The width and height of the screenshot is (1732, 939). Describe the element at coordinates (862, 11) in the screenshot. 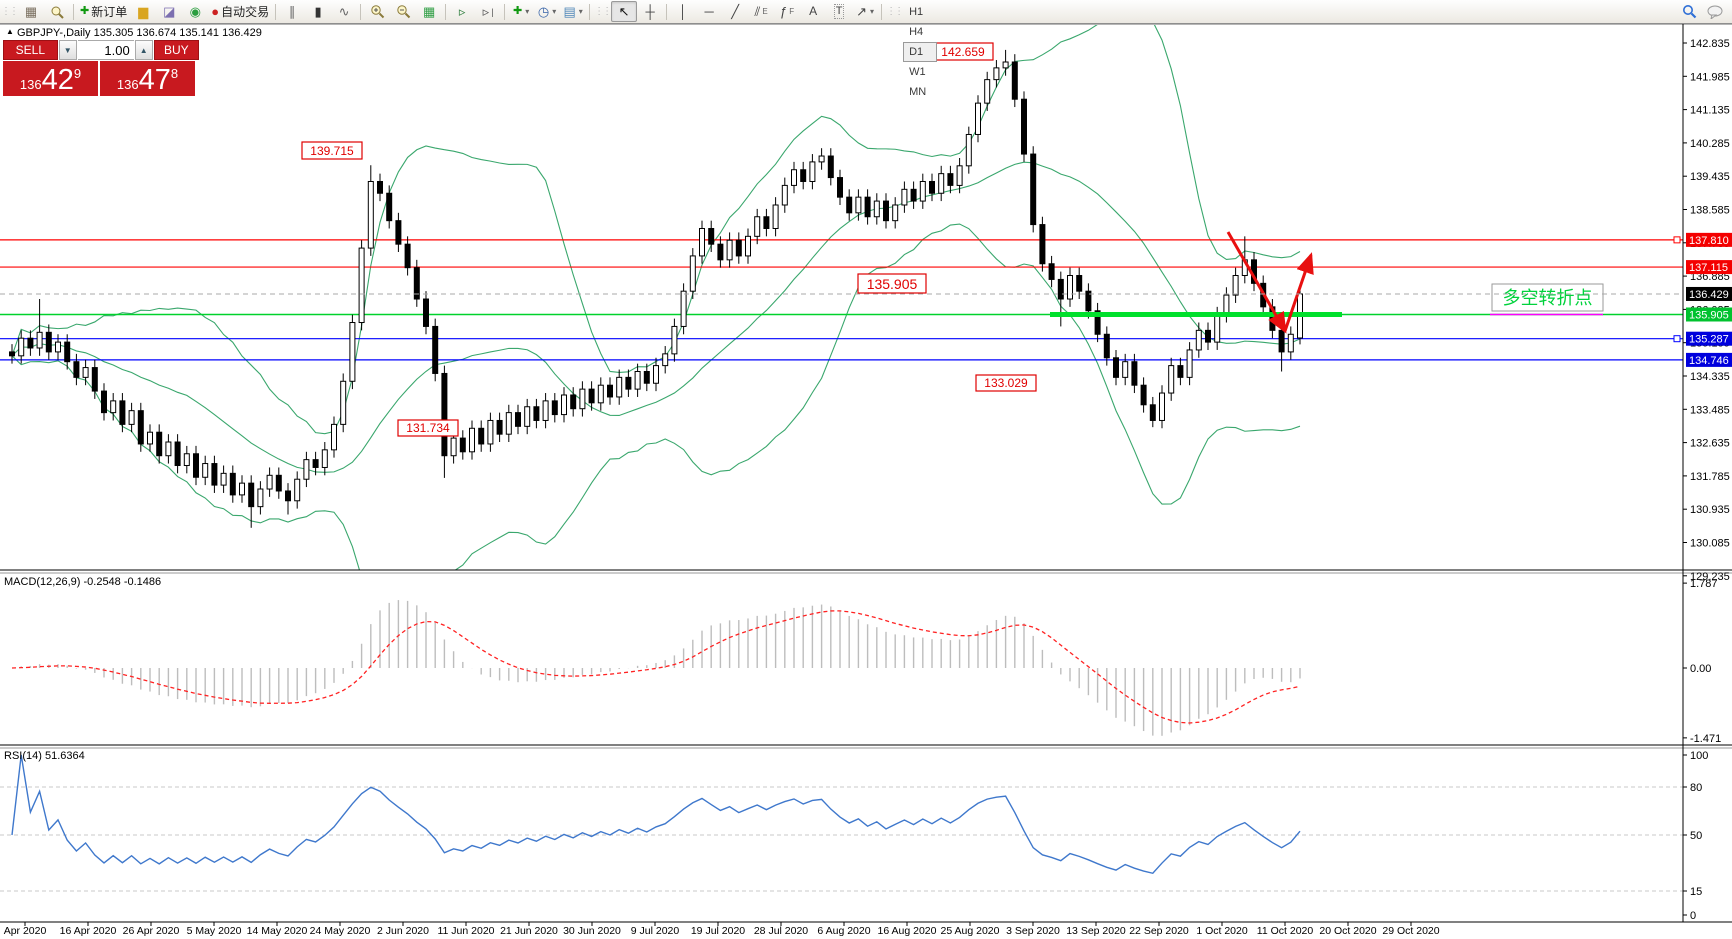

I see `arrows-icon: ↗` at that location.